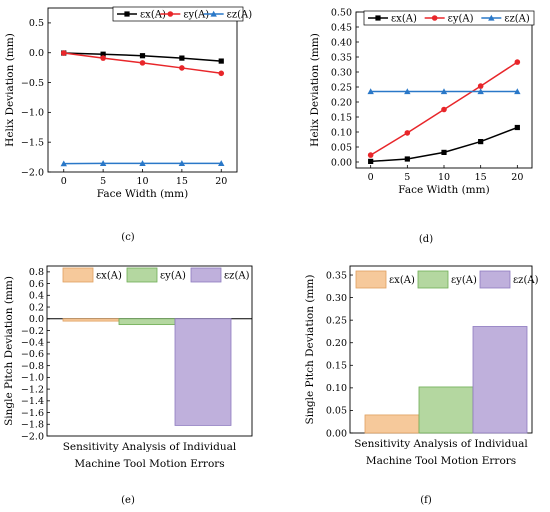 The height and width of the screenshot is (512, 550). I want to click on x-tick-label: 5, so click(407, 177).